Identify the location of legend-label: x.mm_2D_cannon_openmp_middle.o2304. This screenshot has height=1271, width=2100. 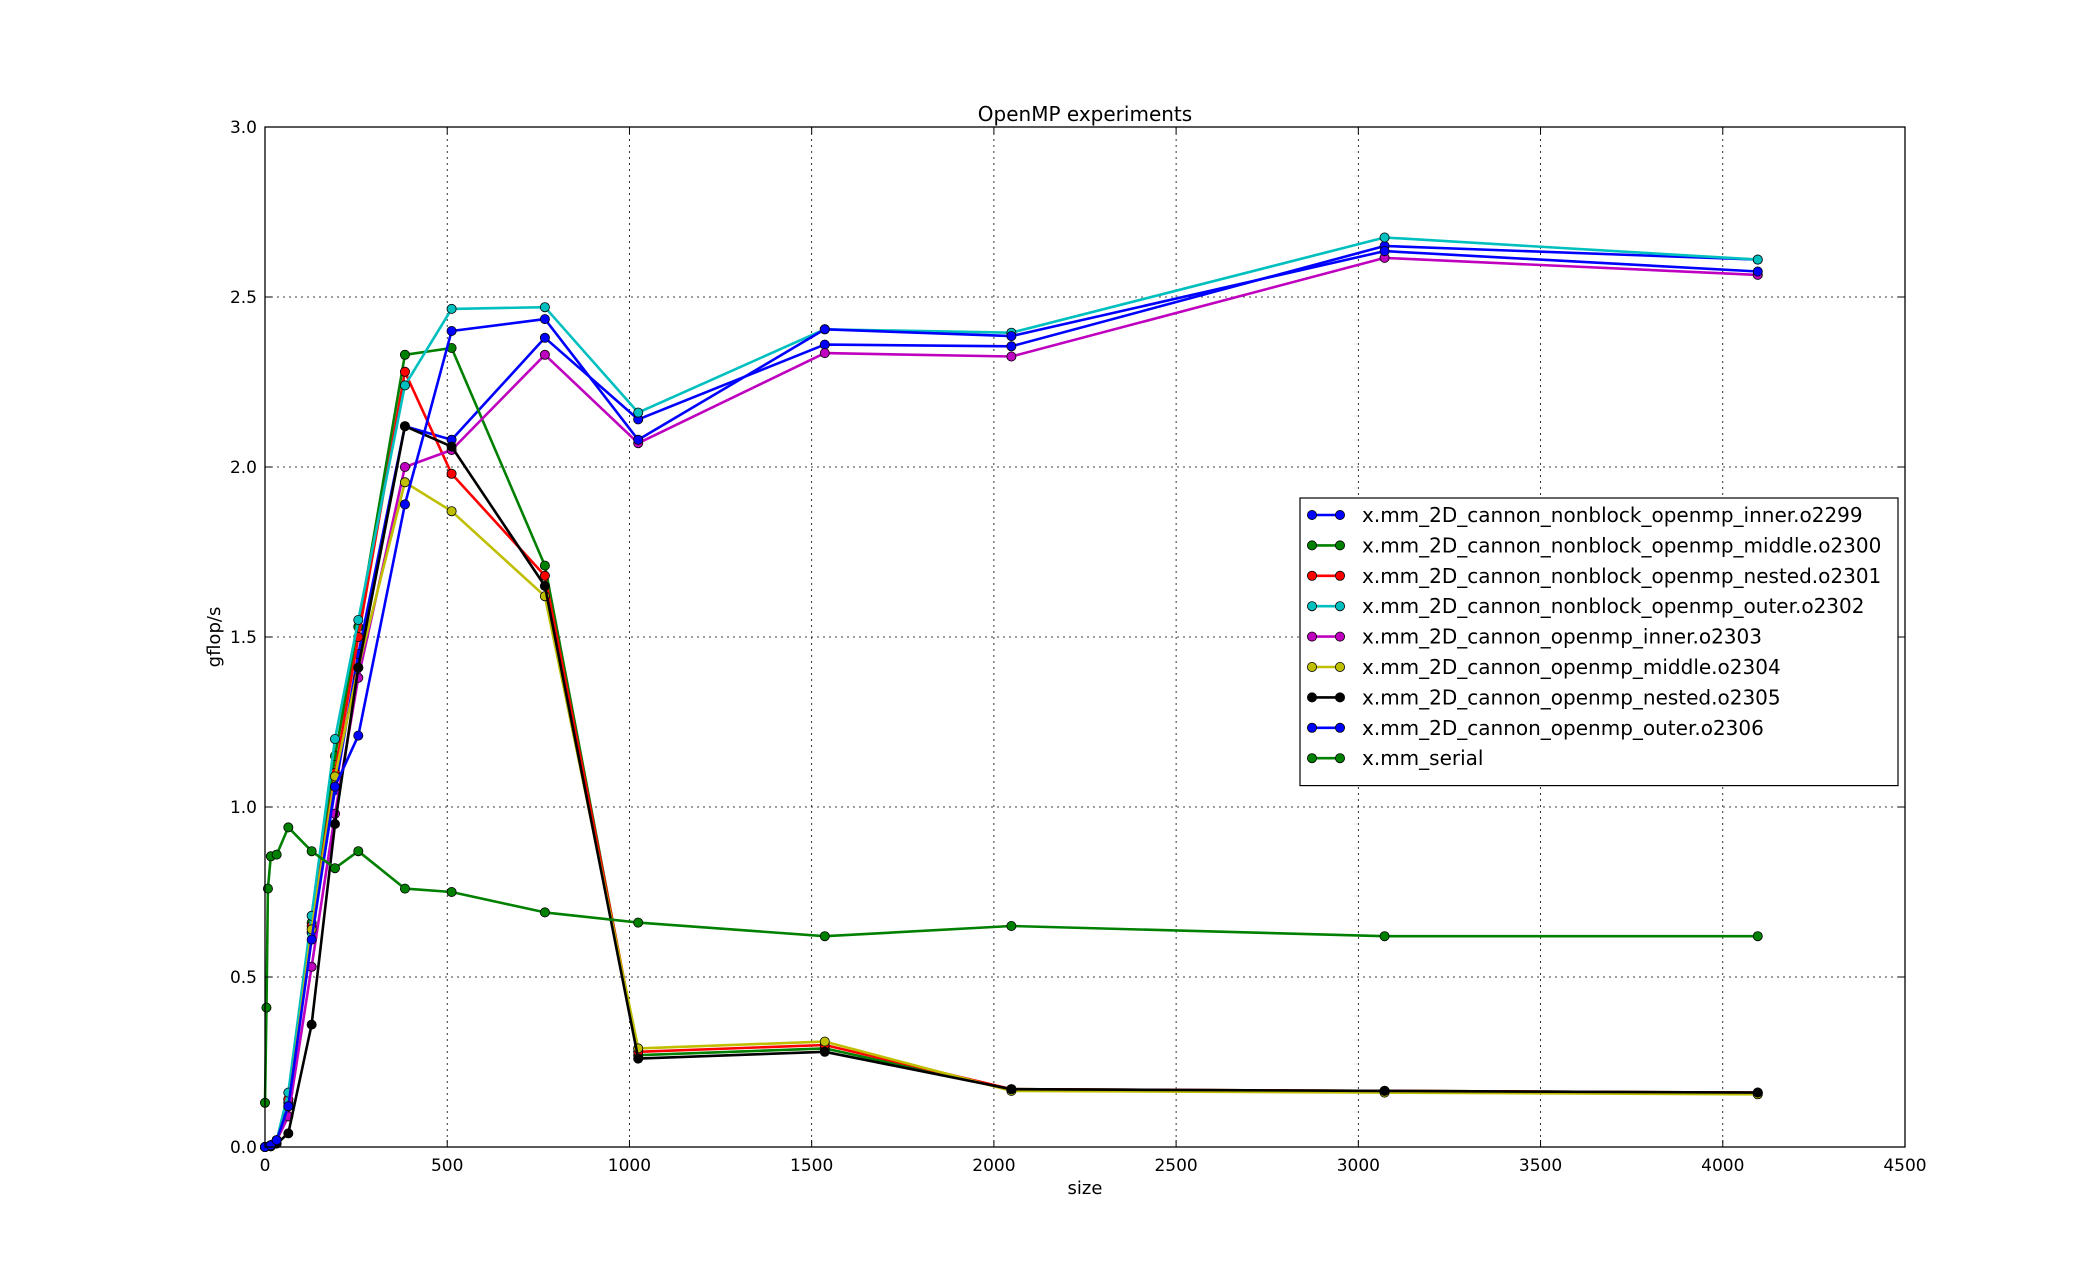
(1571, 667).